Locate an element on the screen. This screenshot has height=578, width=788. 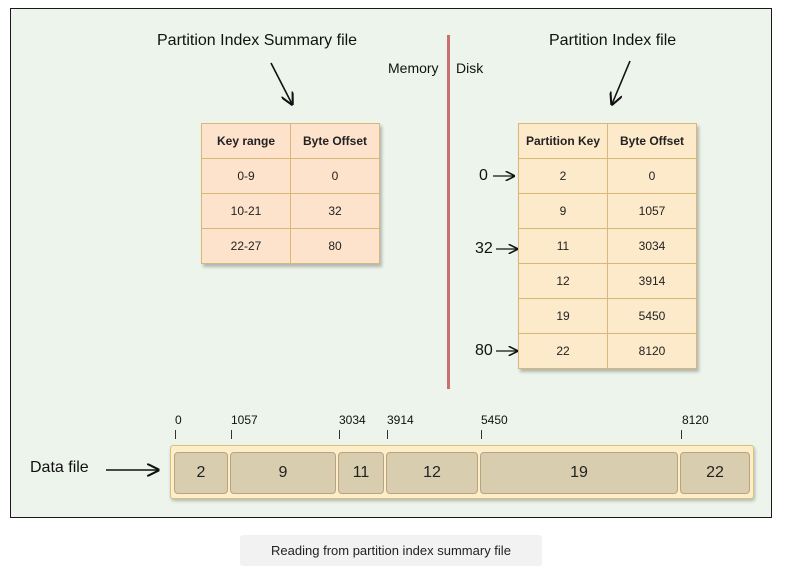
index-header-partition-key: Partition Key is located at coordinates (563, 141).